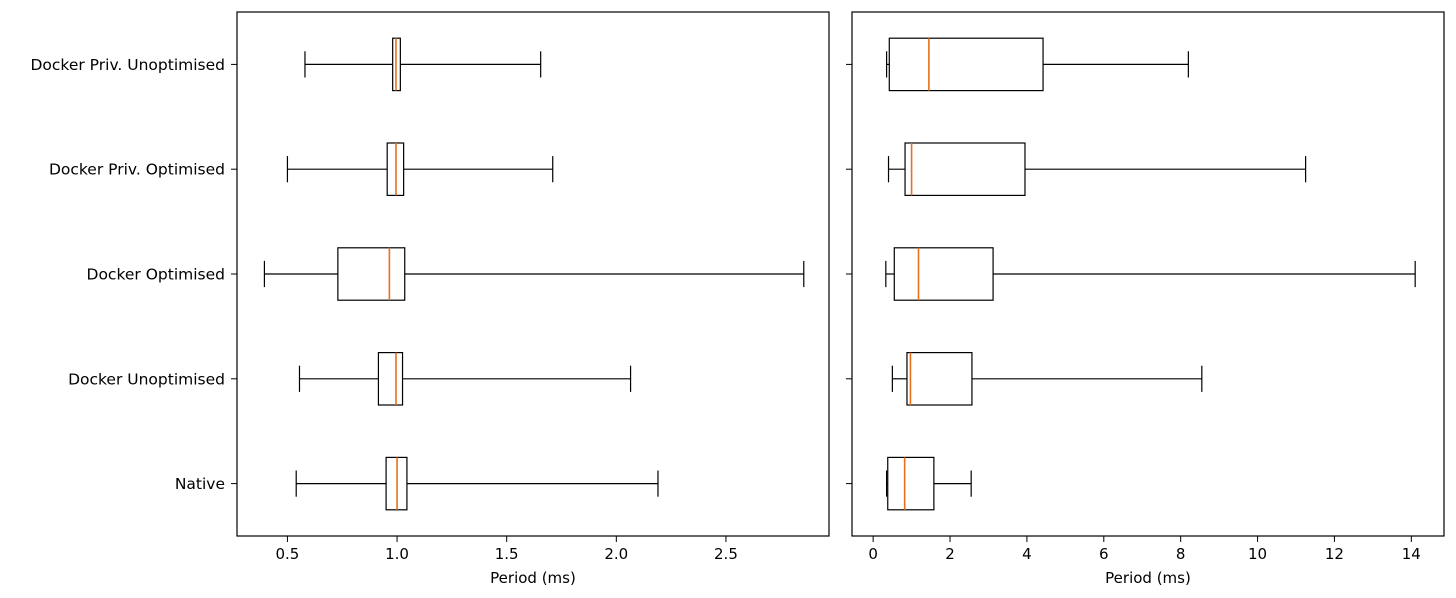  What do you see at coordinates (200, 484) in the screenshot?
I see `category-label: Native` at bounding box center [200, 484].